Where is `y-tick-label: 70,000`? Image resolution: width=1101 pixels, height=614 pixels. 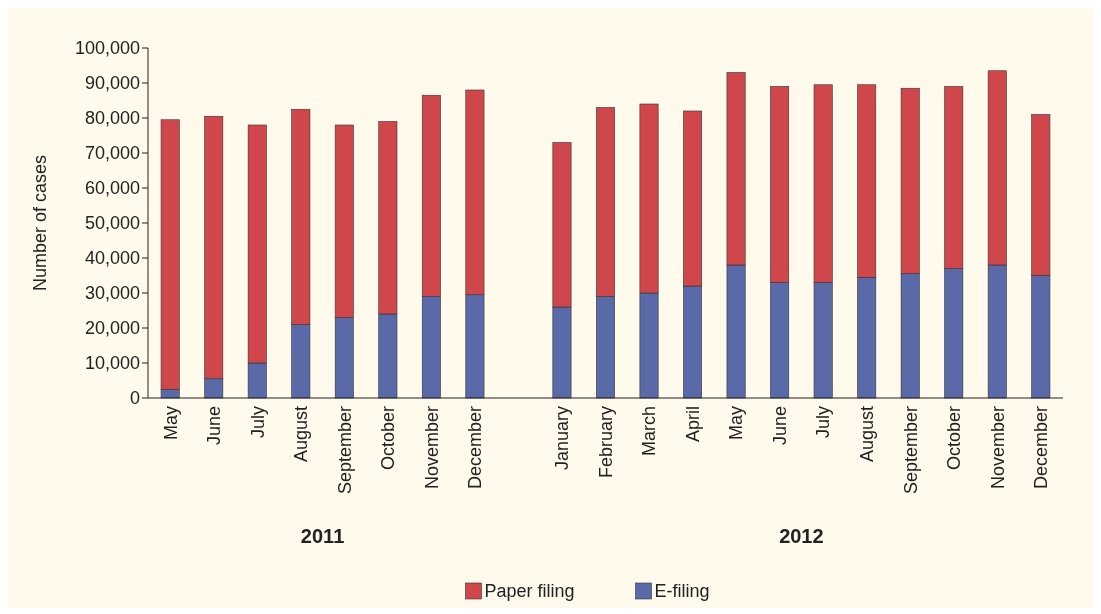 y-tick-label: 70,000 is located at coordinates (112, 153).